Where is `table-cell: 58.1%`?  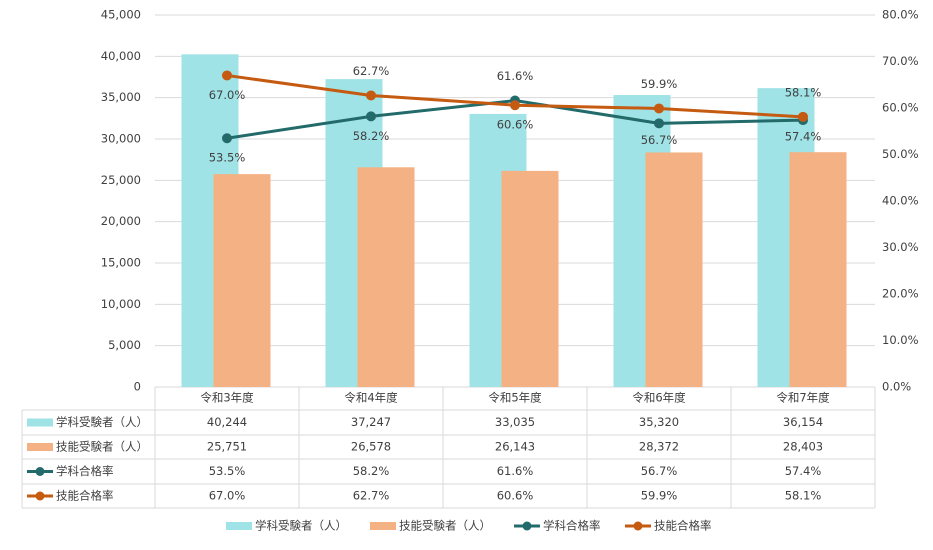 table-cell: 58.1% is located at coordinates (803, 496).